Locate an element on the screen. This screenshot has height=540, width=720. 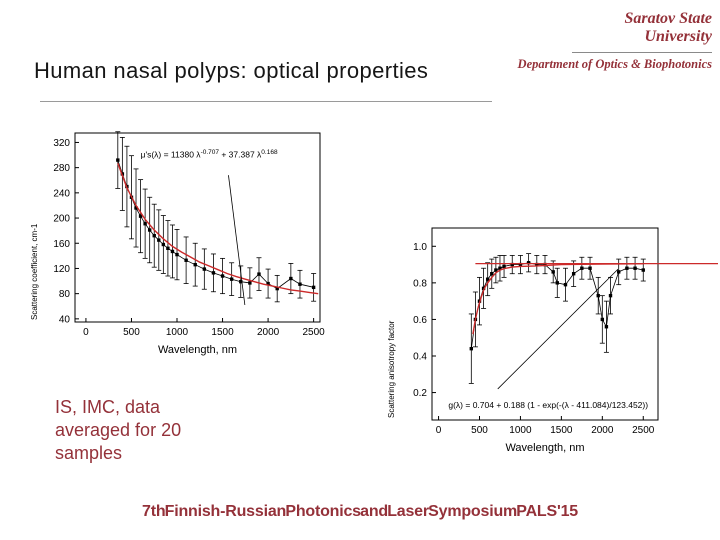
university-line1: Saratov State is located at coordinates (668, 18).